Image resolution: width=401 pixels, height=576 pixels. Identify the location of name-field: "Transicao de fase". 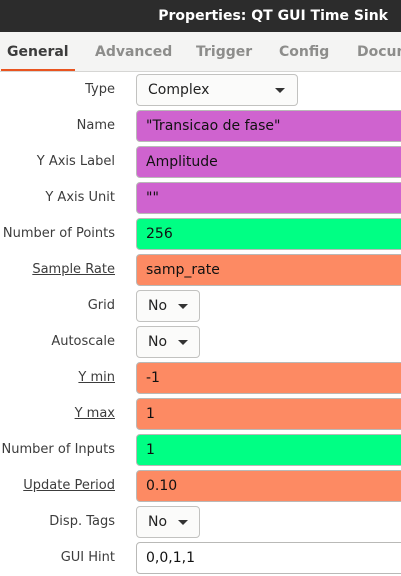
(268, 126).